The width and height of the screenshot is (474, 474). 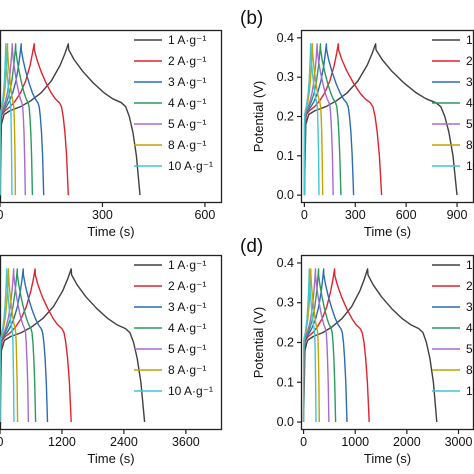 What do you see at coordinates (124, 442) in the screenshot?
I see `x-tick-label: 2400` at bounding box center [124, 442].